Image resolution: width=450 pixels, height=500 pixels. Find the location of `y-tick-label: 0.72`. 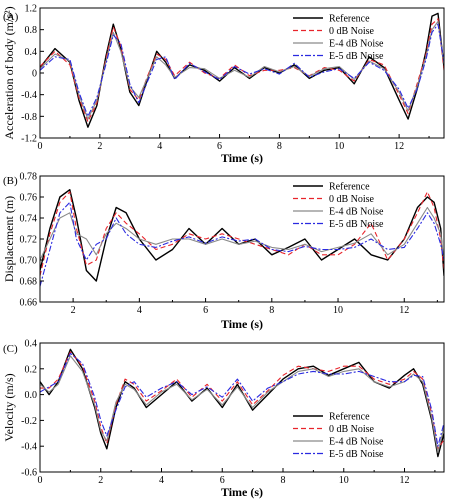

y-tick-label: 0.72 is located at coordinates (29, 240).